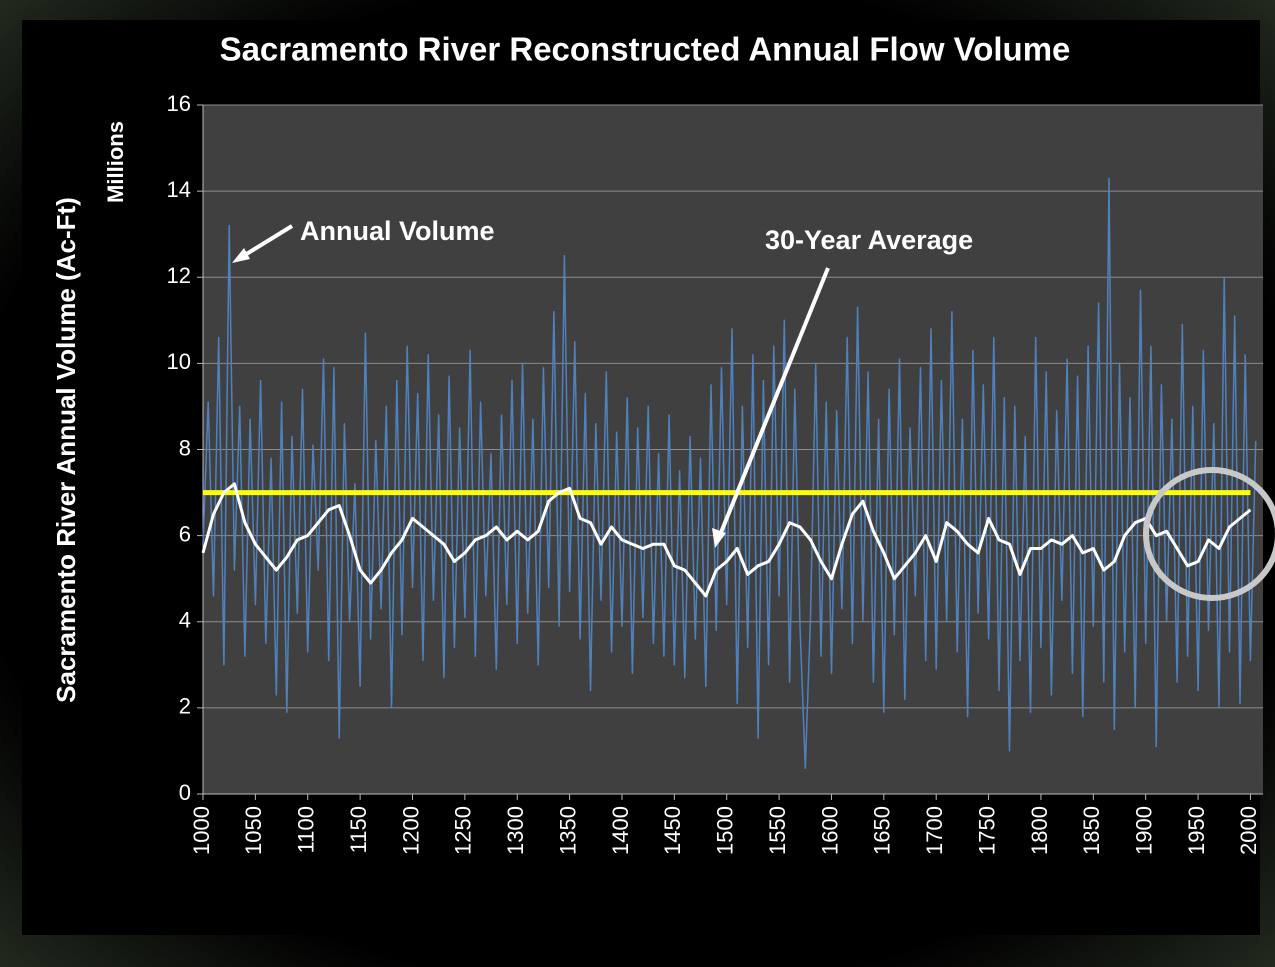 This screenshot has width=1275, height=967. I want to click on x-tick-label: 1150, so click(358, 829).